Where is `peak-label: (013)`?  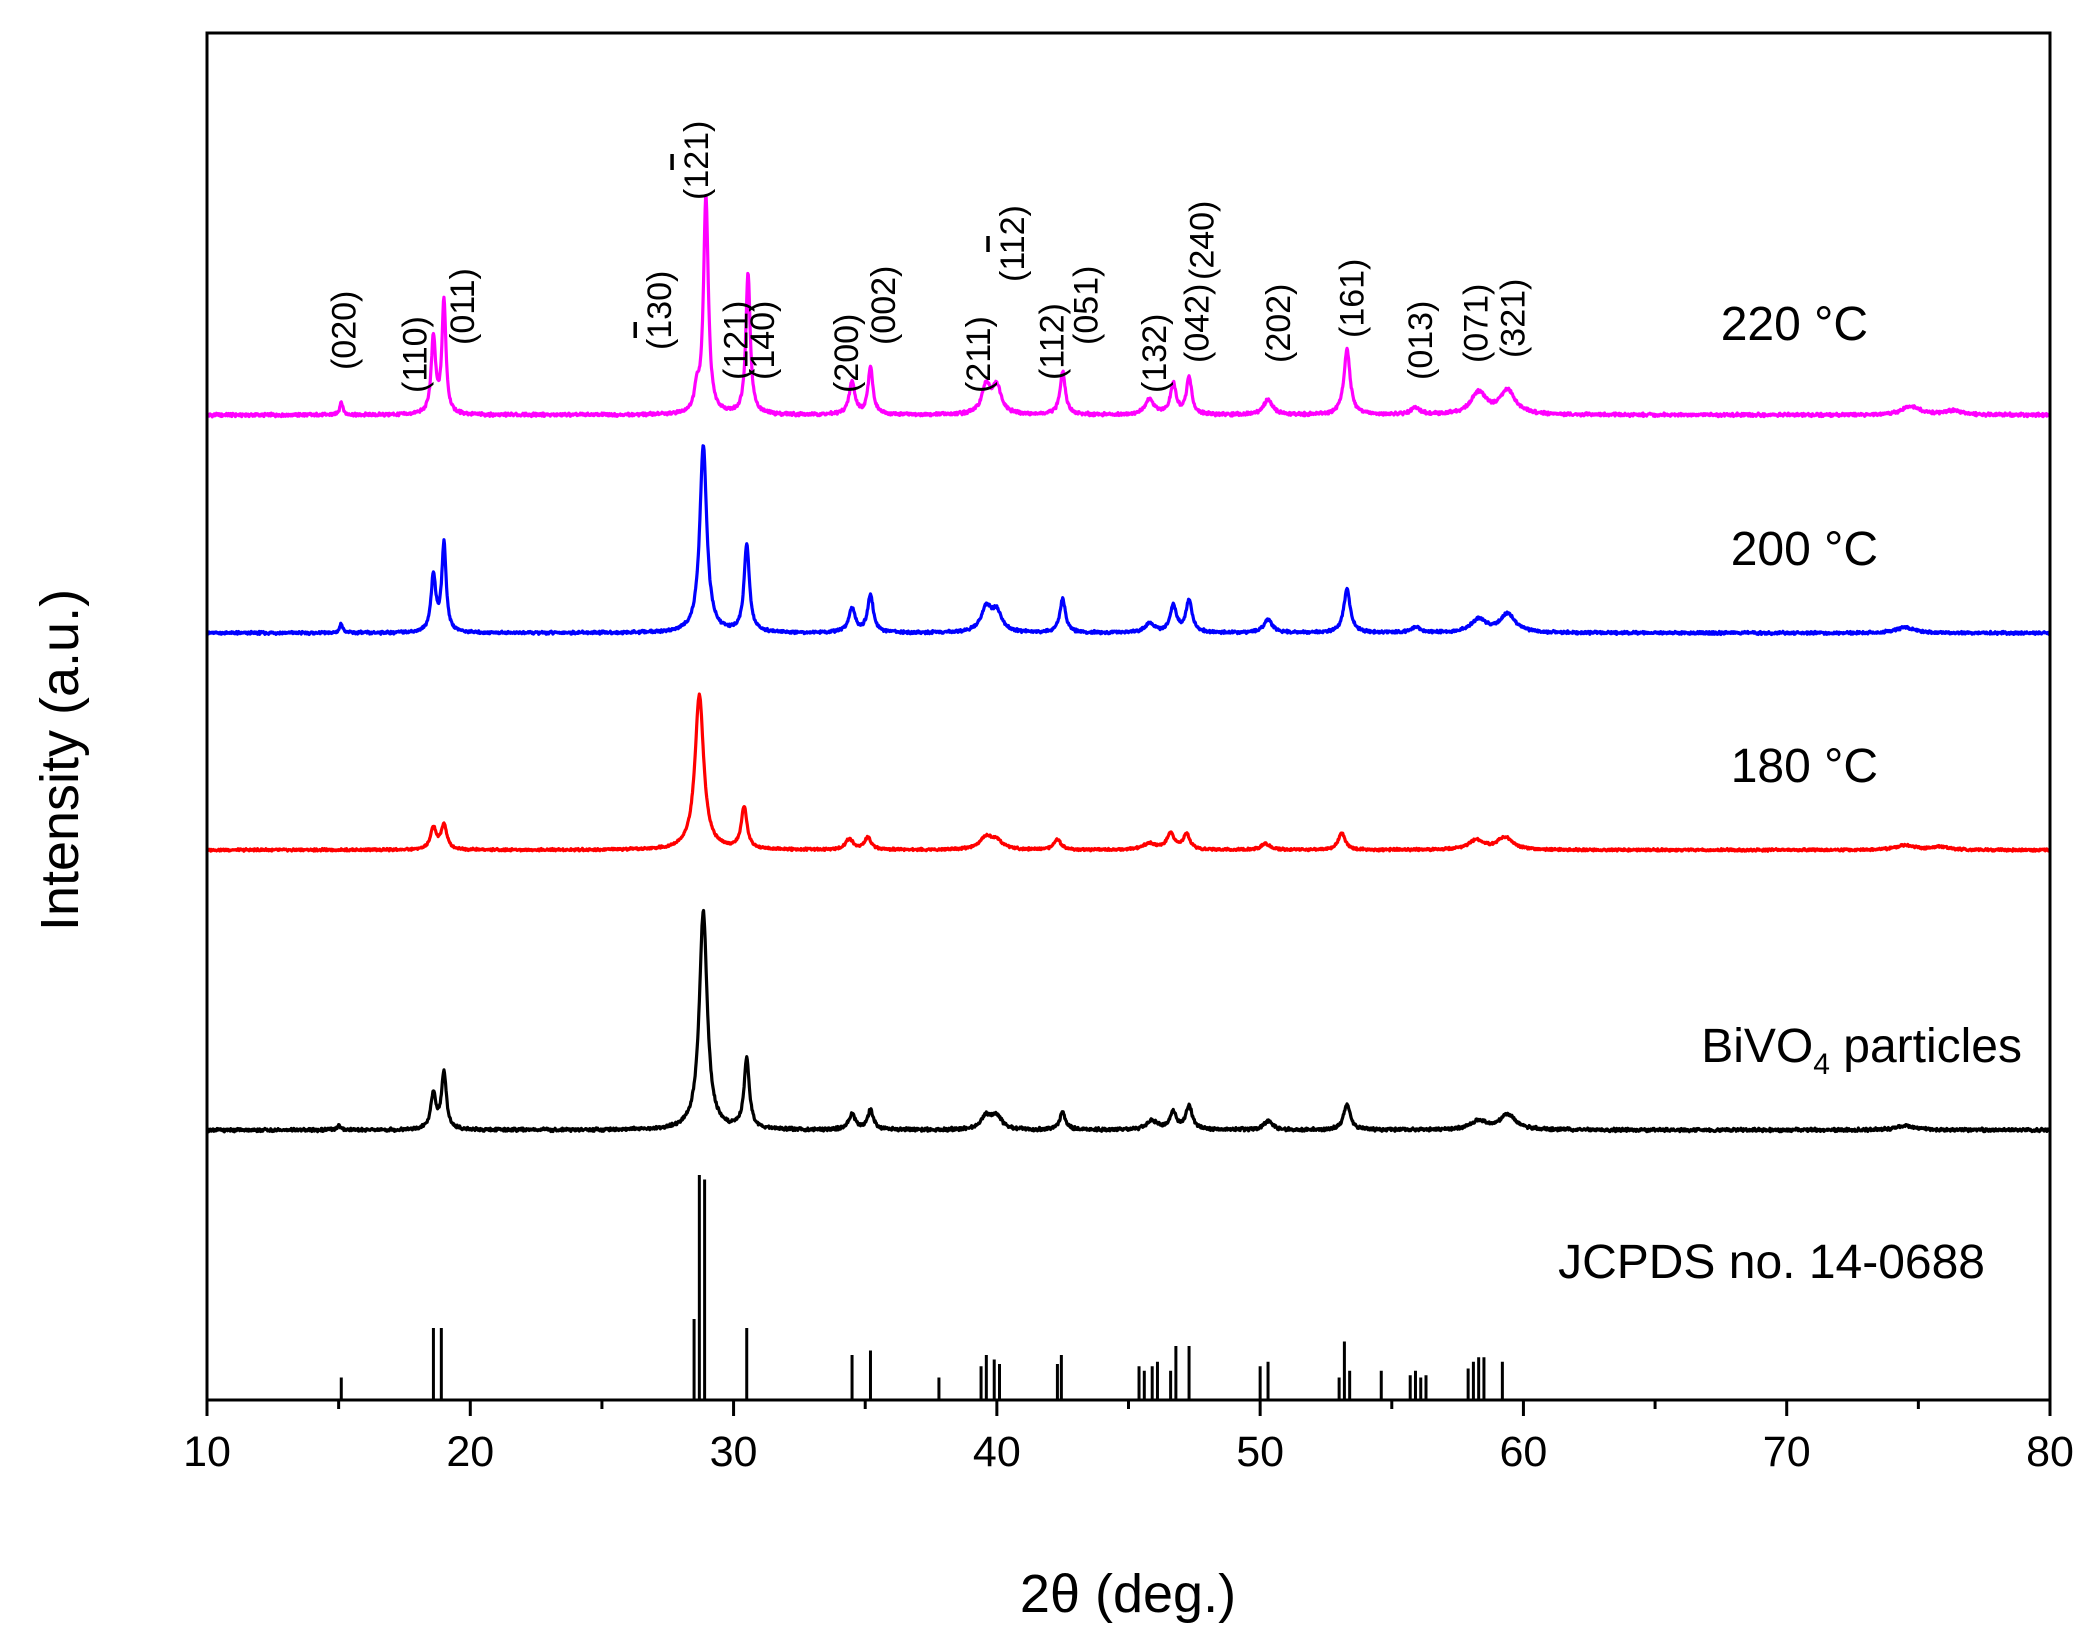 peak-label: (013) is located at coordinates (1421, 340).